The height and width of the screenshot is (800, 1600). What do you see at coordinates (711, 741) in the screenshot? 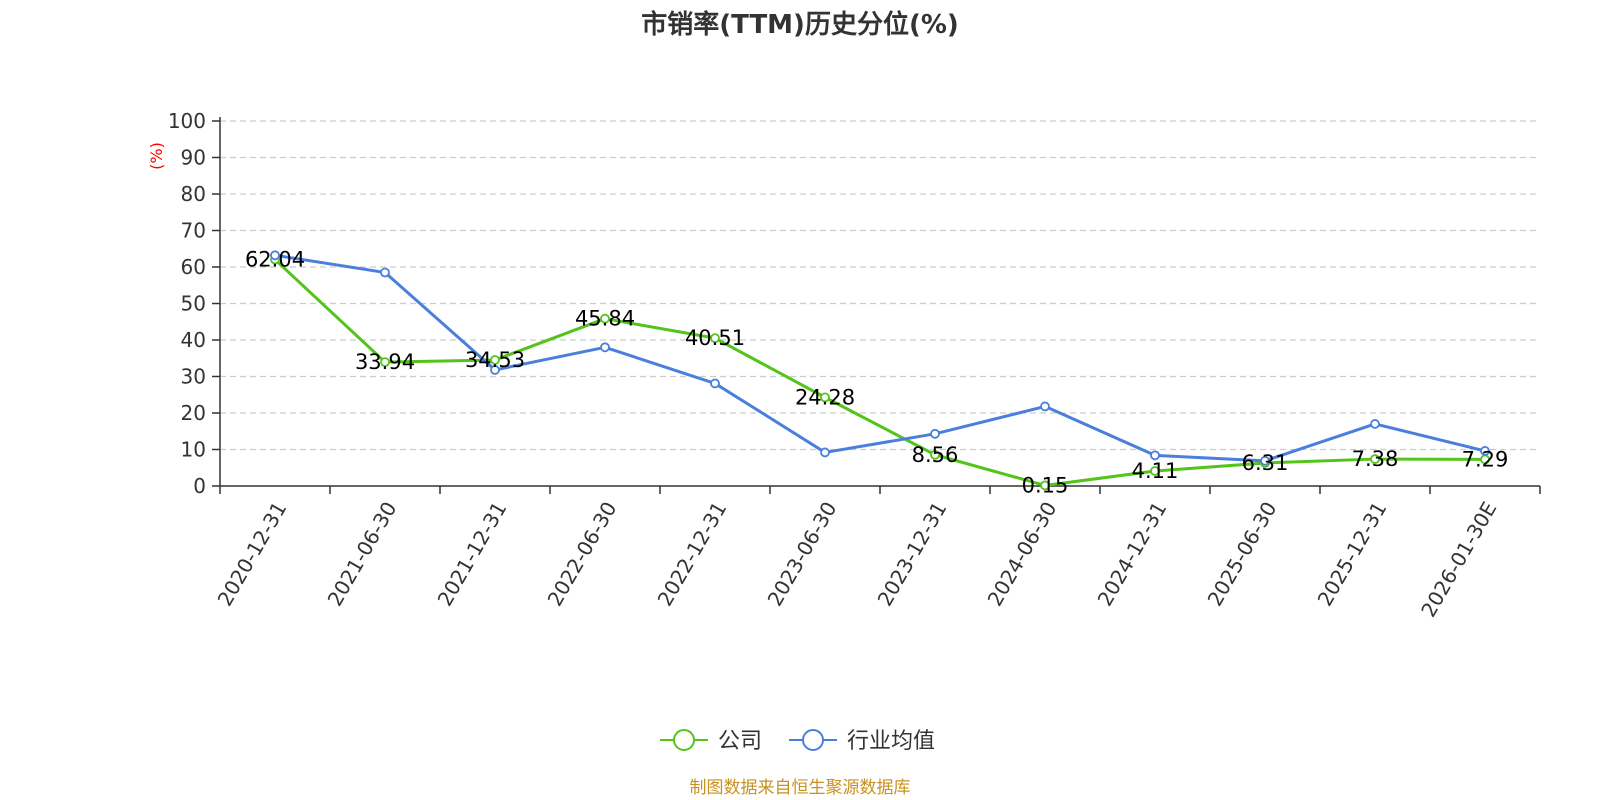
I see `legend-item-company: 公司` at bounding box center [711, 741].